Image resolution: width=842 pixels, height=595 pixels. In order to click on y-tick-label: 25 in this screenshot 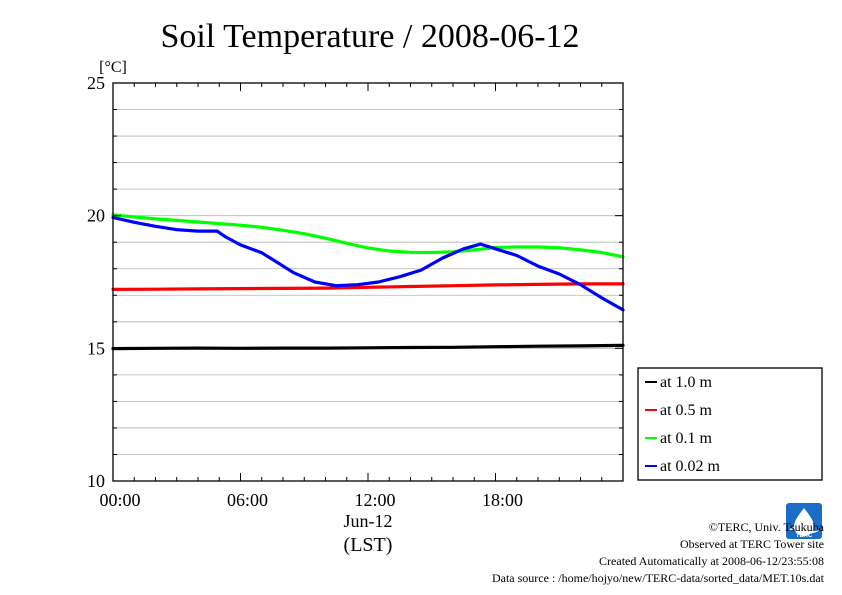, I will do `click(96, 83)`.